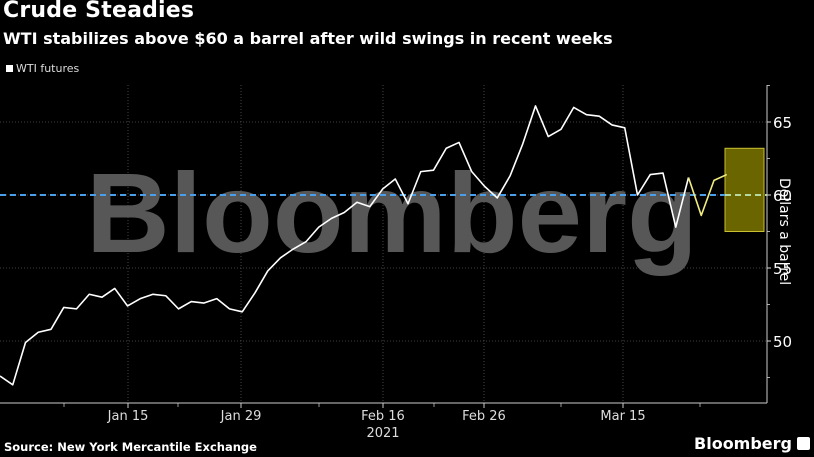 This screenshot has height=457, width=814. What do you see at coordinates (782, 123) in the screenshot?
I see `y-tick-label: 65` at bounding box center [782, 123].